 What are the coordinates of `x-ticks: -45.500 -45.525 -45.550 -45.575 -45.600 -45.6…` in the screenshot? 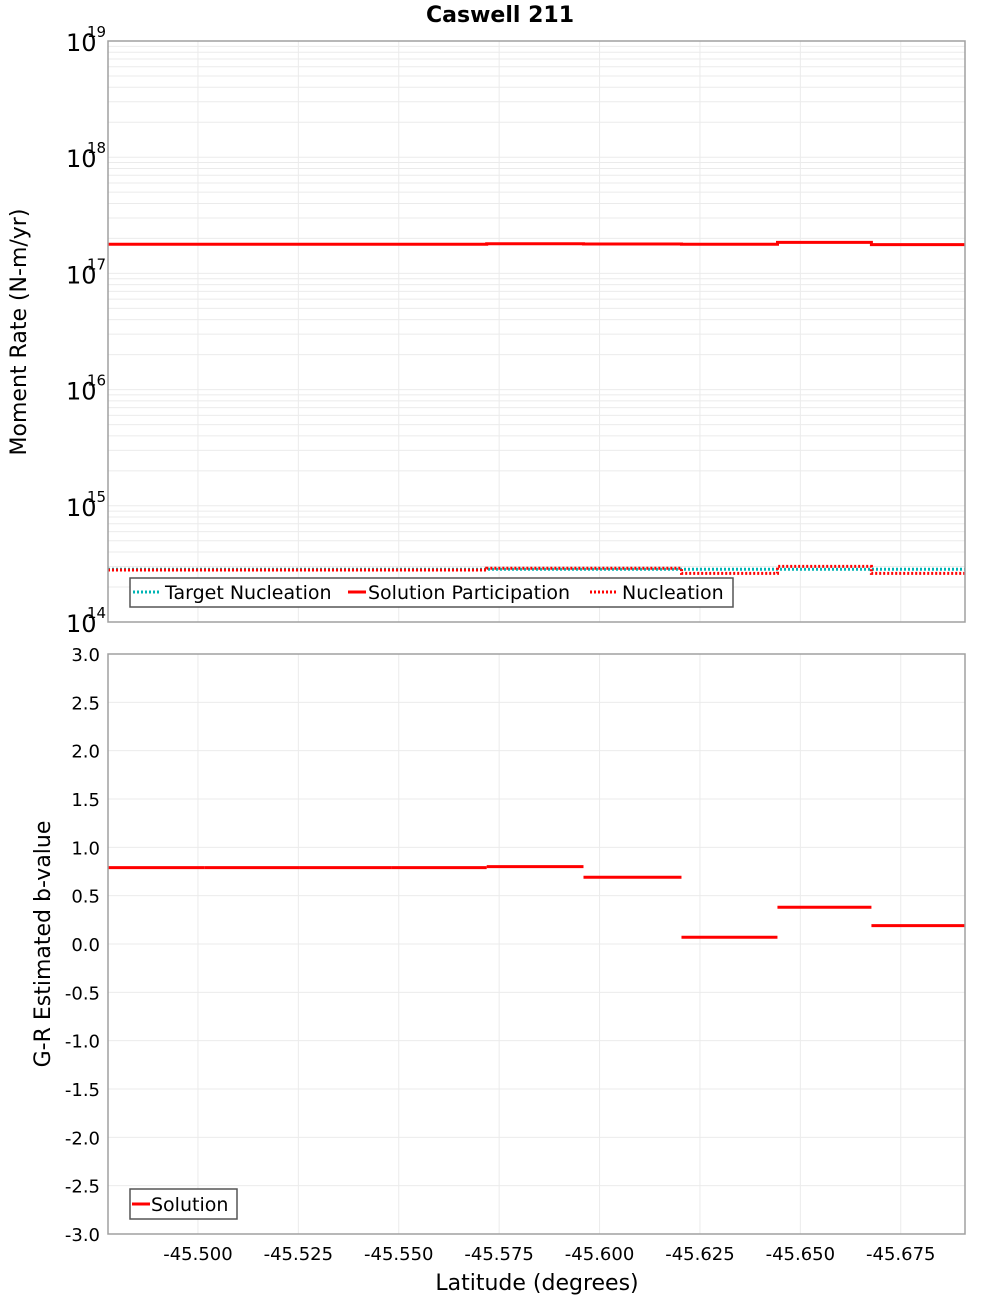 It's located at (549, 1254).